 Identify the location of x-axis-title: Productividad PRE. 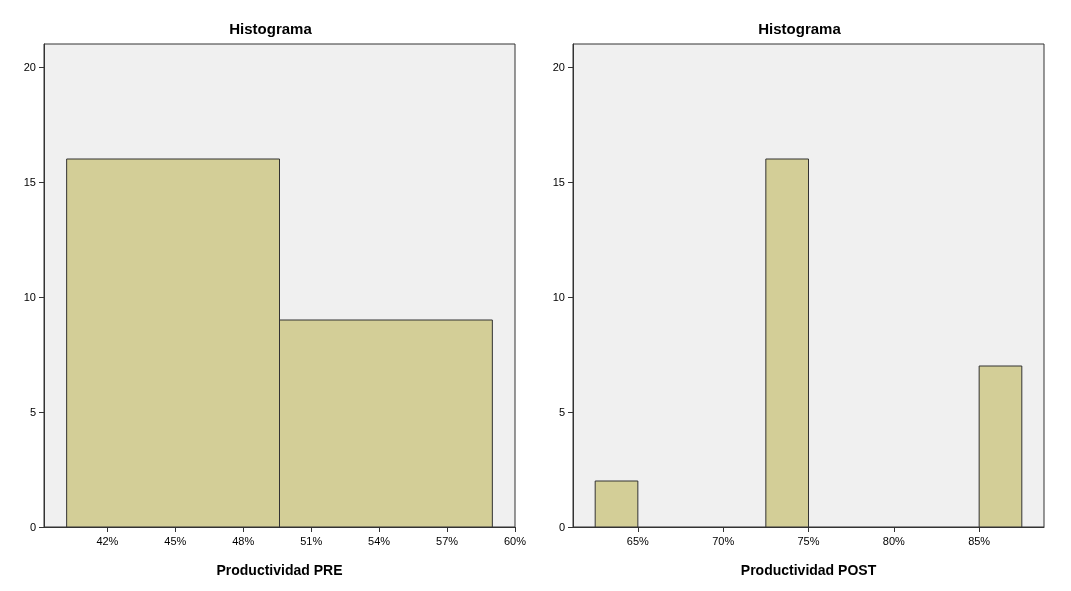
(279, 570).